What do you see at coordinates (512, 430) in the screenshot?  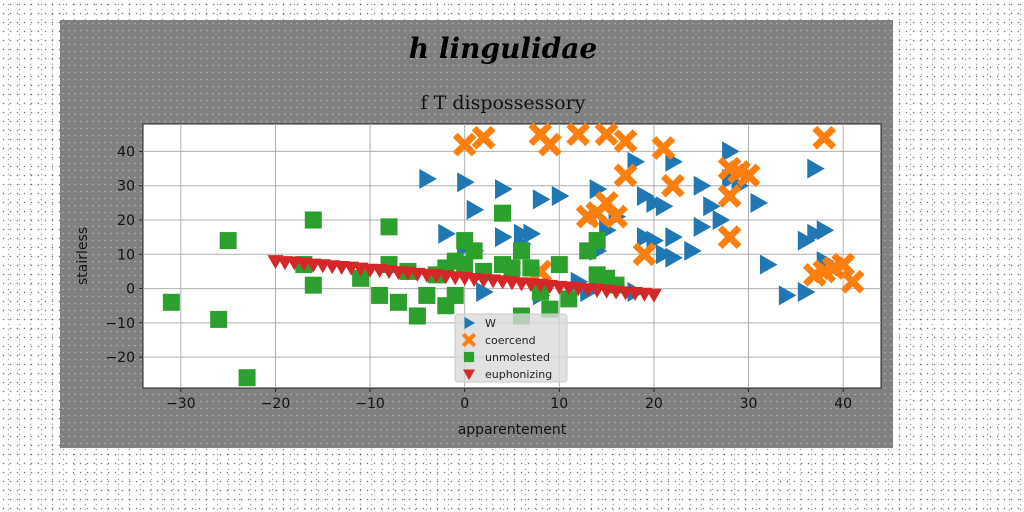 I see `x-axis-label: apparentement` at bounding box center [512, 430].